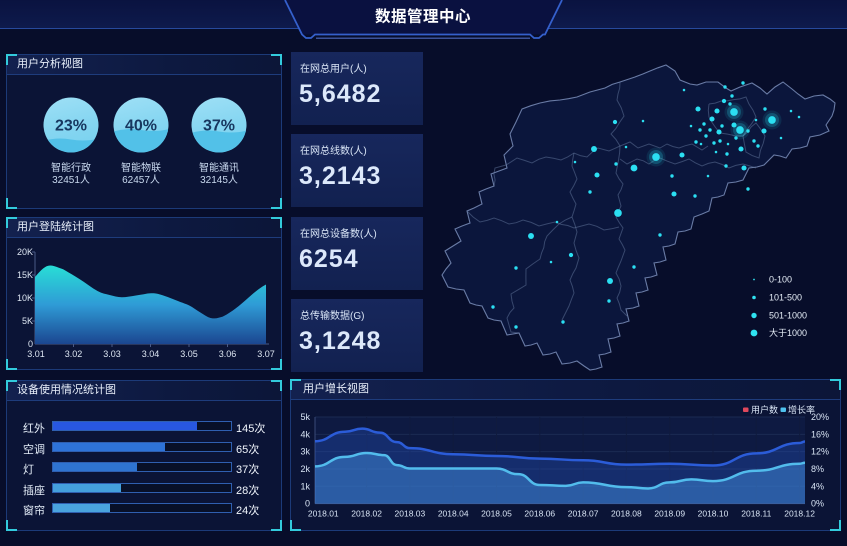 This screenshot has height=546, width=847. Describe the element at coordinates (817, 486) in the screenshot. I see `svg-text: 4%` at that location.